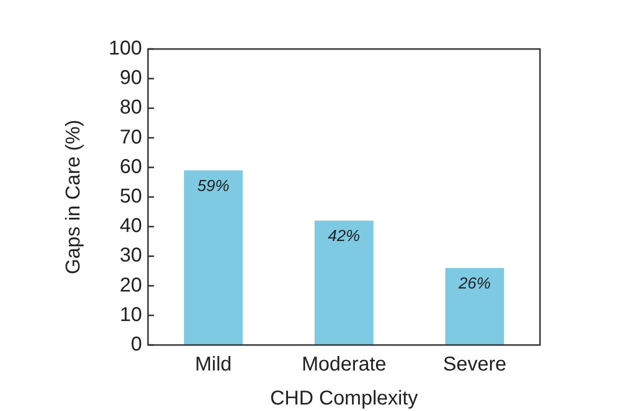 The height and width of the screenshot is (411, 638). I want to click on y-tick-label: 40, so click(131, 226).